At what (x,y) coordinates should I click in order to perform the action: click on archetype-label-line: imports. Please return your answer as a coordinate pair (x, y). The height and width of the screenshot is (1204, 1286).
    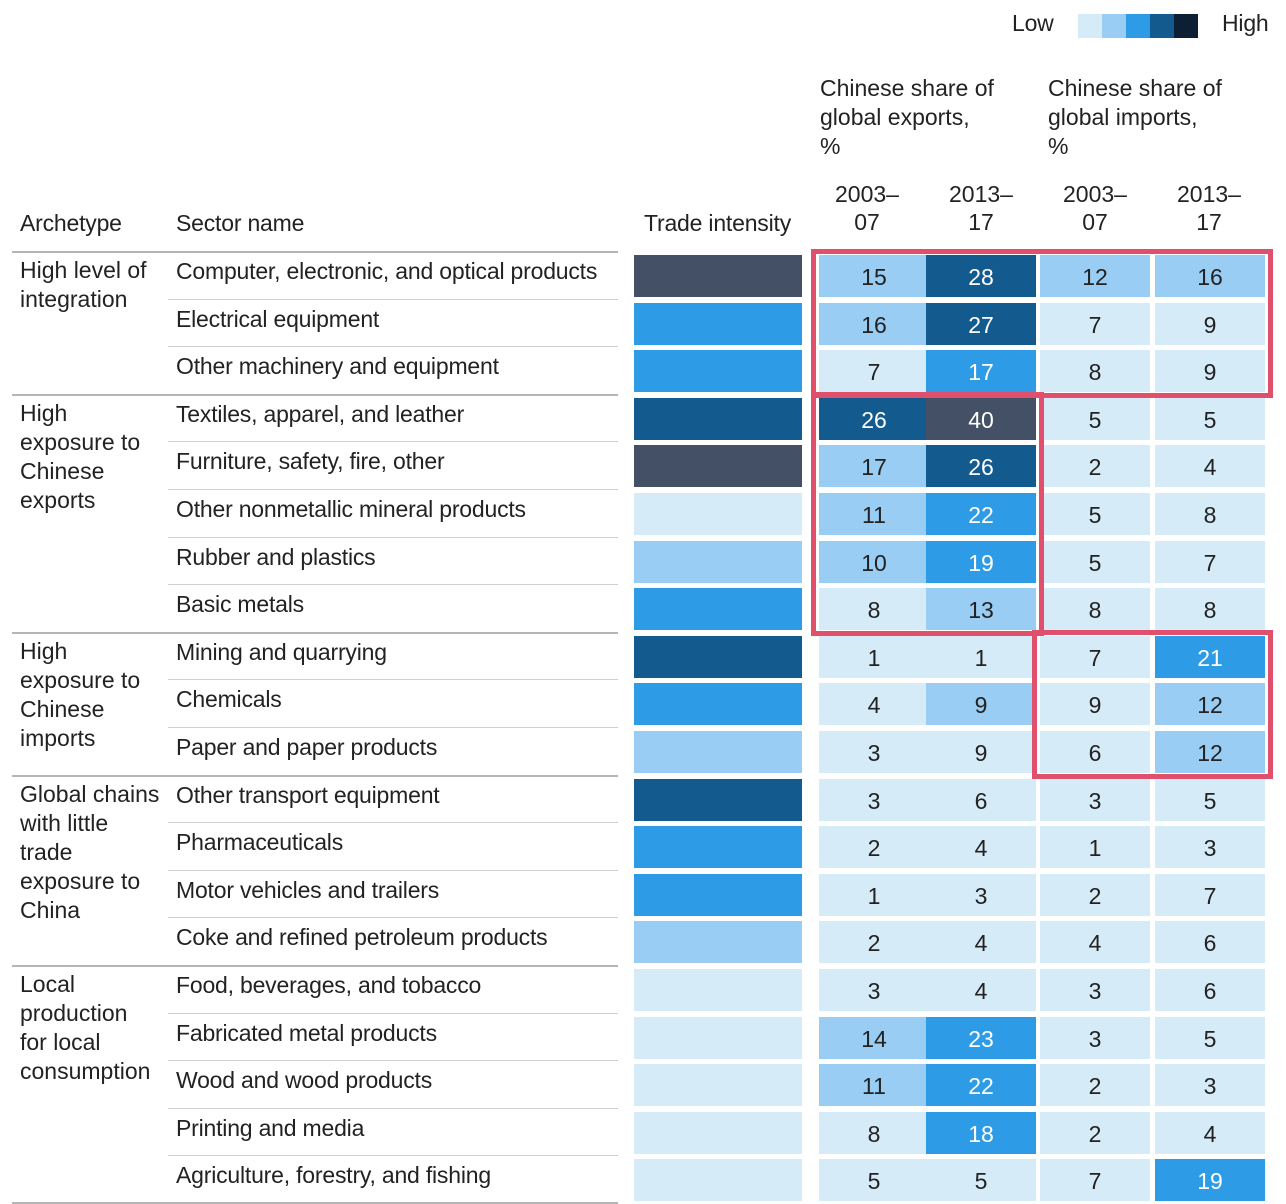
    Looking at the image, I should click on (58, 737).